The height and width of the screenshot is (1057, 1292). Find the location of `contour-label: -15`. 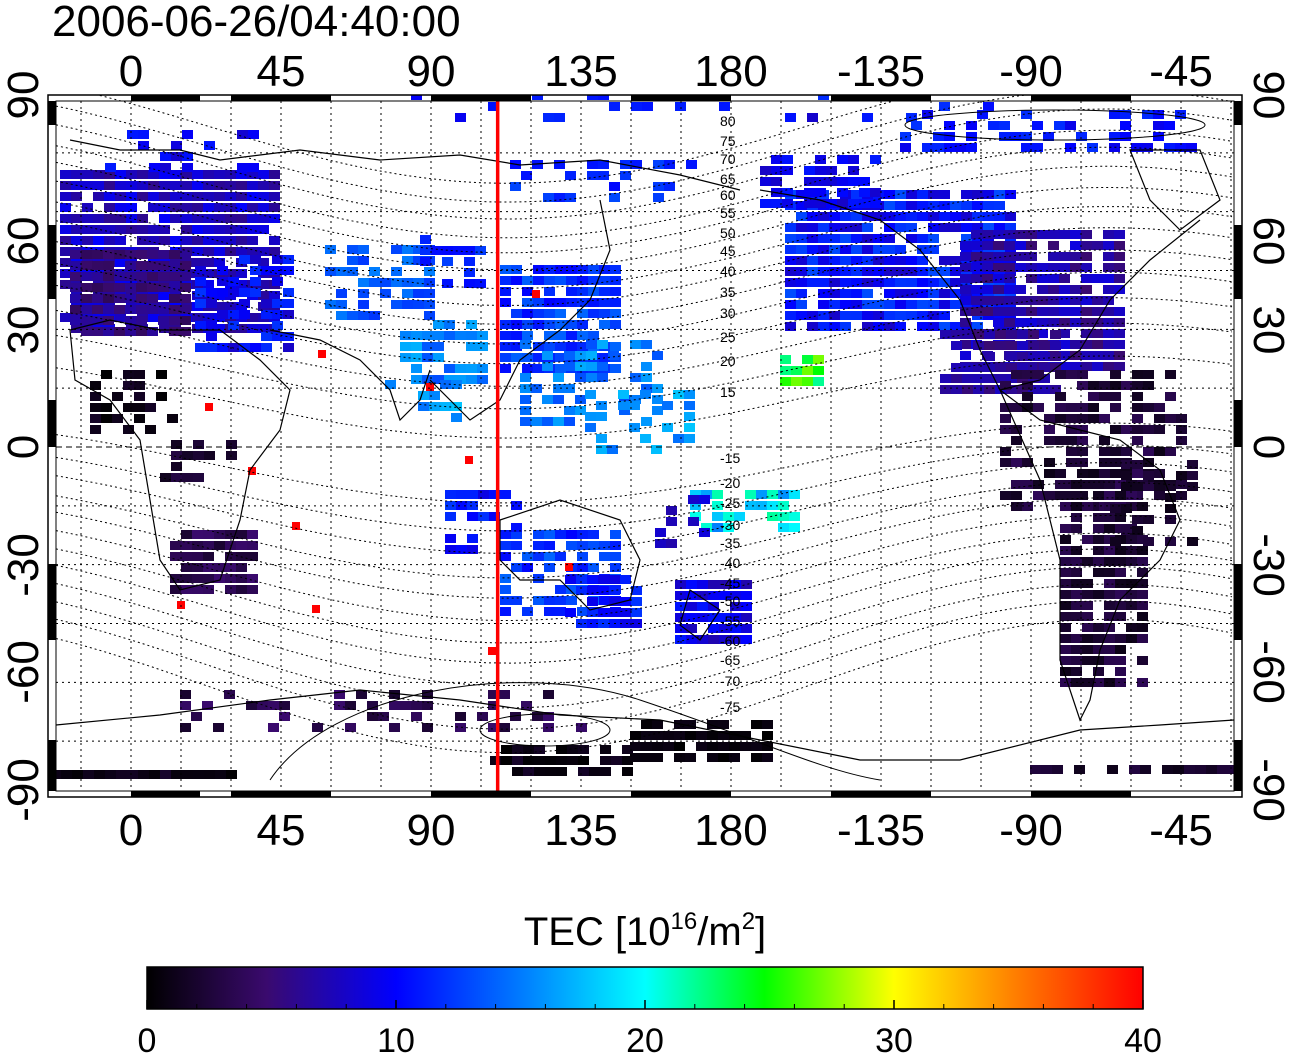

contour-label: -15 is located at coordinates (730, 458).